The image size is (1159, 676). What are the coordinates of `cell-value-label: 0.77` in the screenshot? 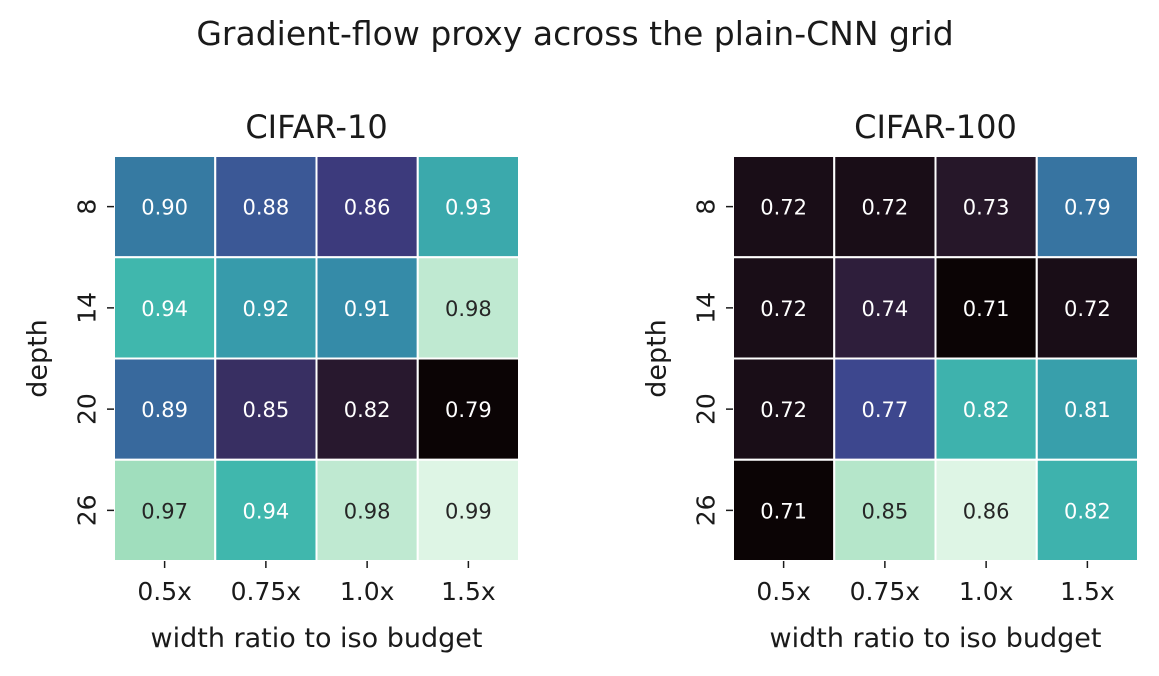 It's located at (884, 410).